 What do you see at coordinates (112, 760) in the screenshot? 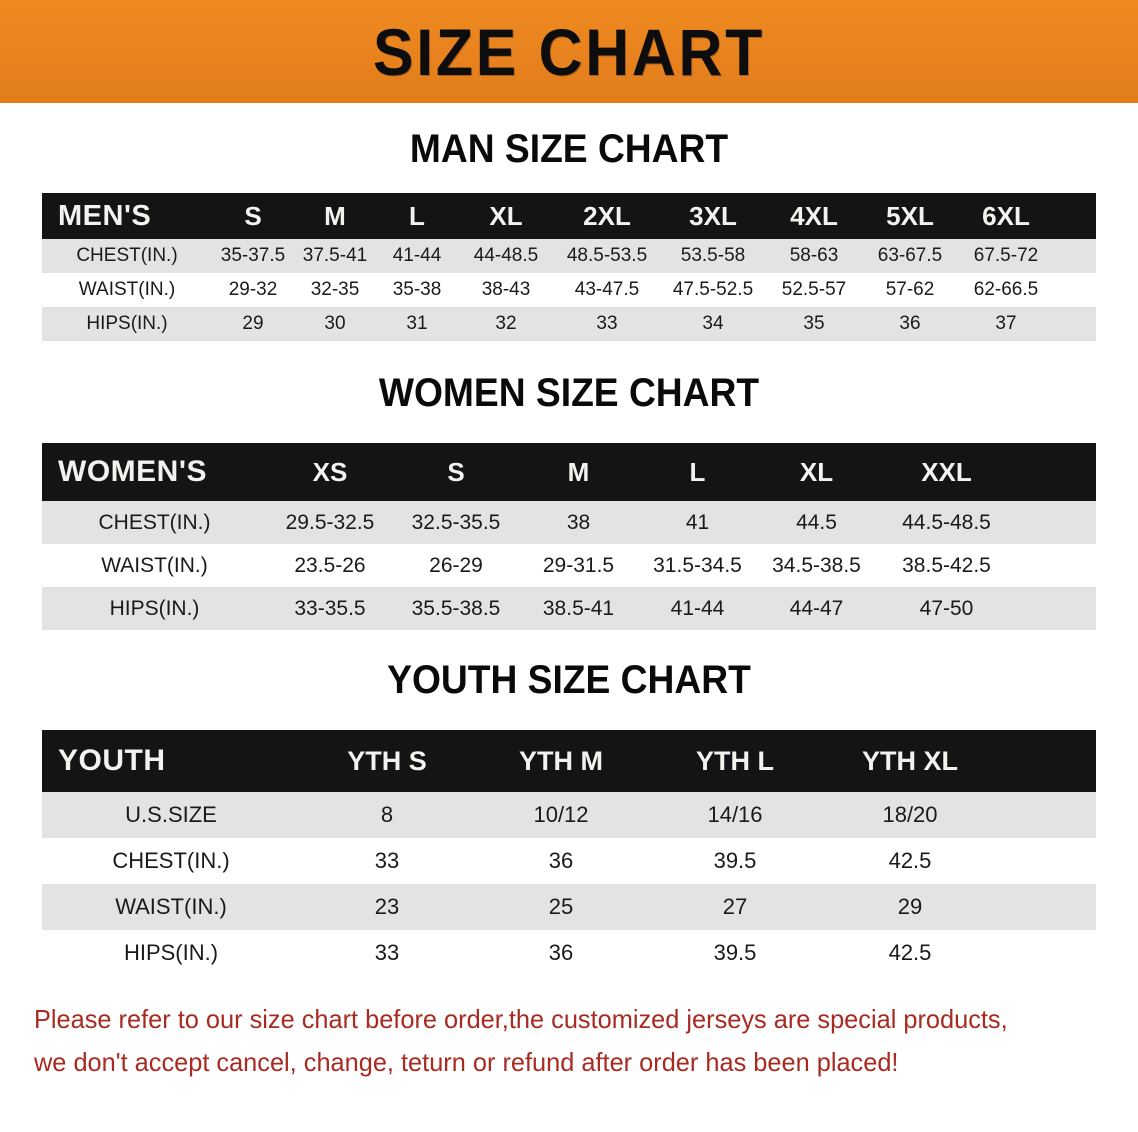
I see `youth-header-label: YOUTH` at bounding box center [112, 760].